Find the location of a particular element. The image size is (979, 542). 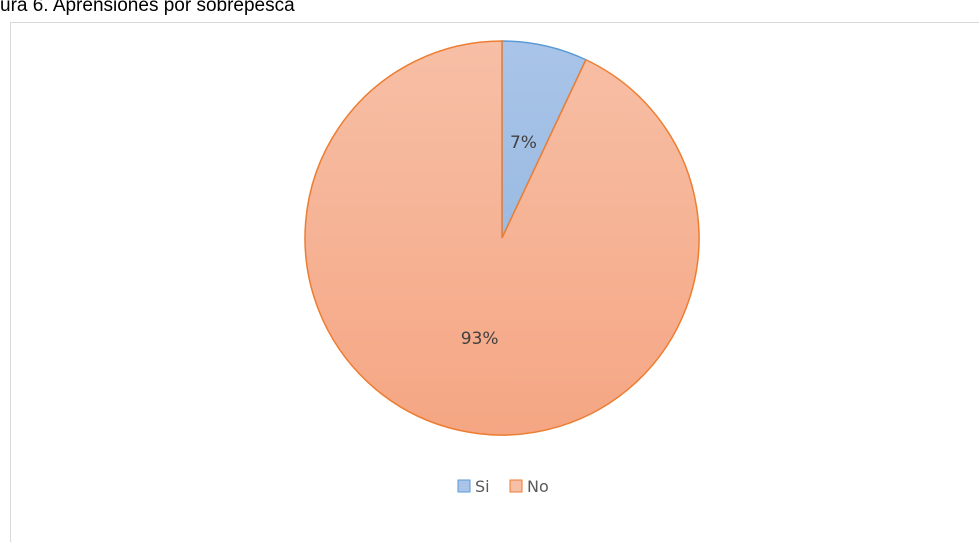

slice-label-no: 93% is located at coordinates (480, 339).